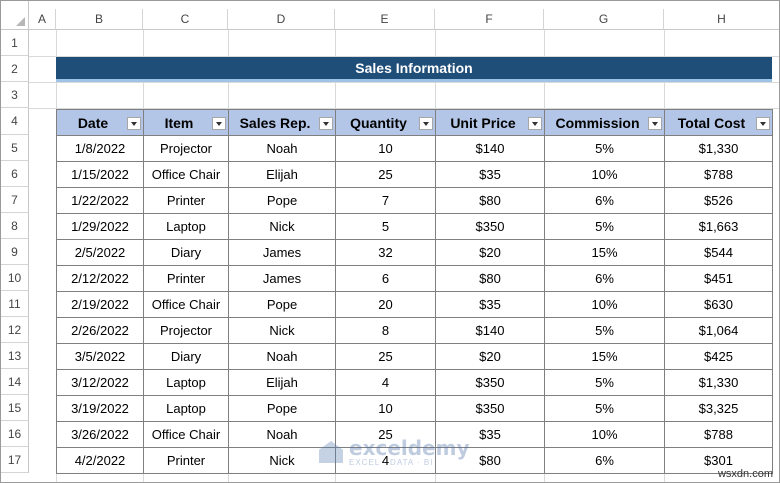 This screenshot has height=483, width=780. I want to click on unit-price-cell: $80, so click(490, 460).